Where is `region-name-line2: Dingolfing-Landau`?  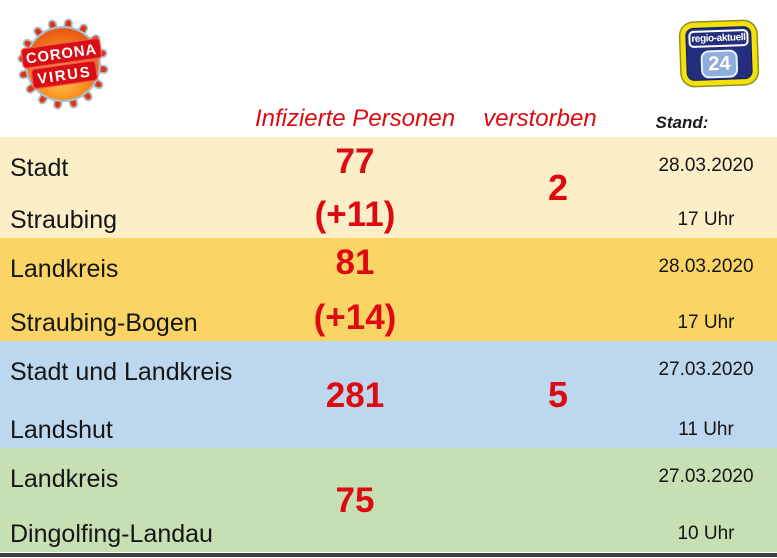
region-name-line2: Dingolfing-Landau is located at coordinates (111, 534).